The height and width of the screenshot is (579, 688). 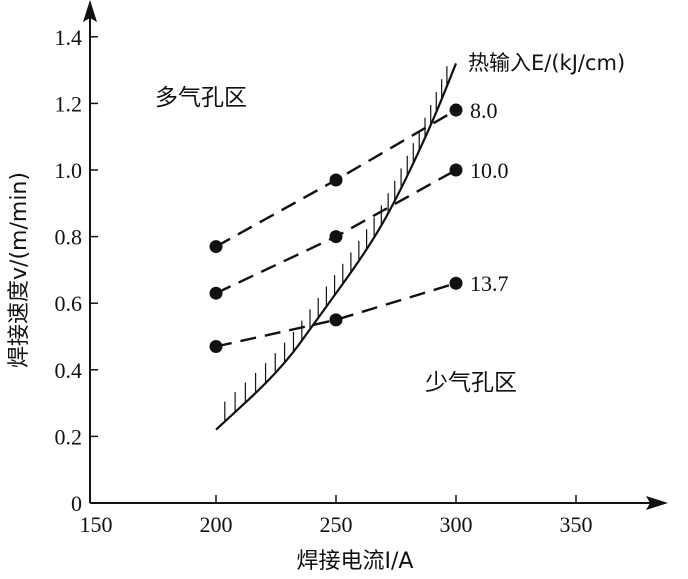 I want to click on x-tick-label: 250, so click(x=336, y=524).